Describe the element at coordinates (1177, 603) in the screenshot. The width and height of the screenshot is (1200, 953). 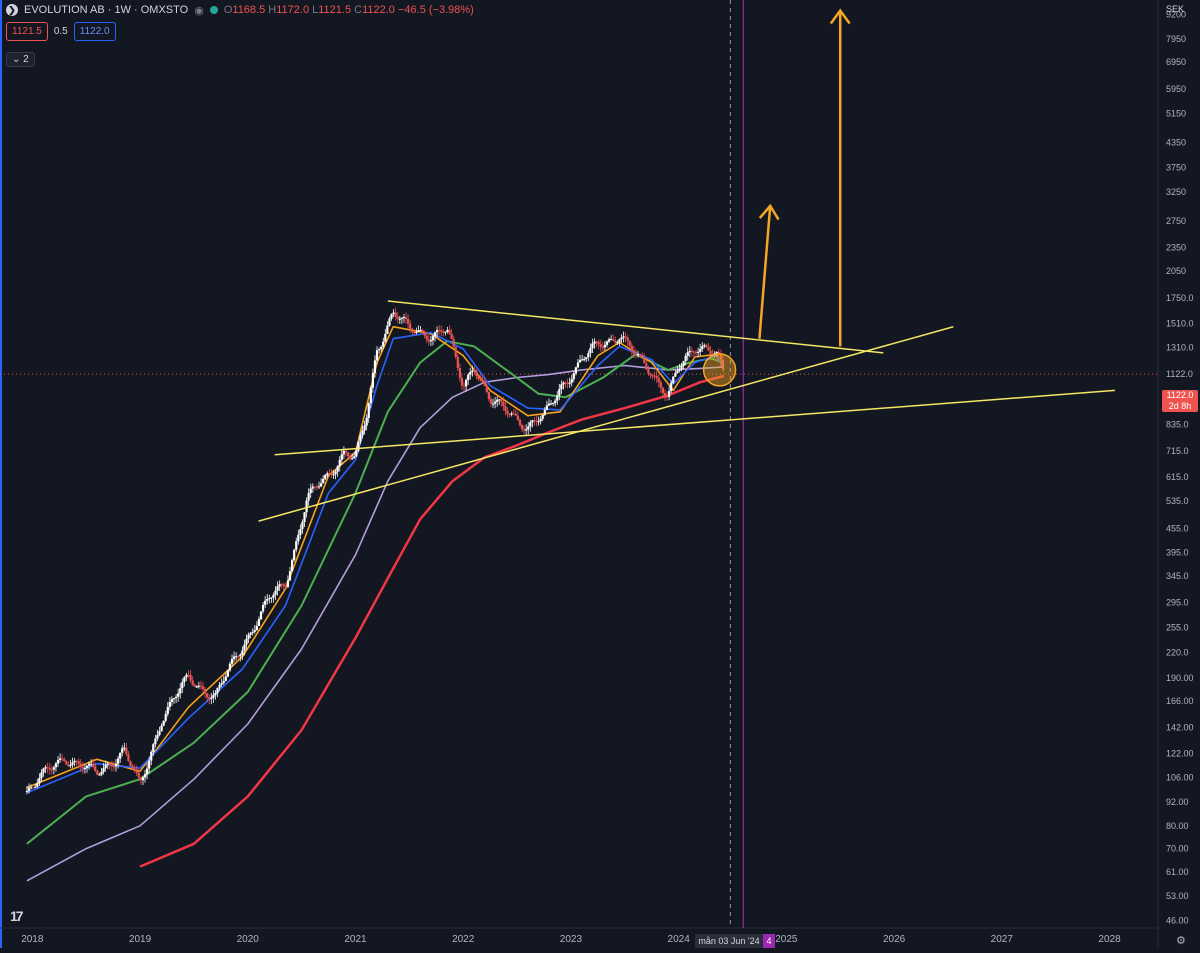
I see `y-tick-label: 295.0` at that location.